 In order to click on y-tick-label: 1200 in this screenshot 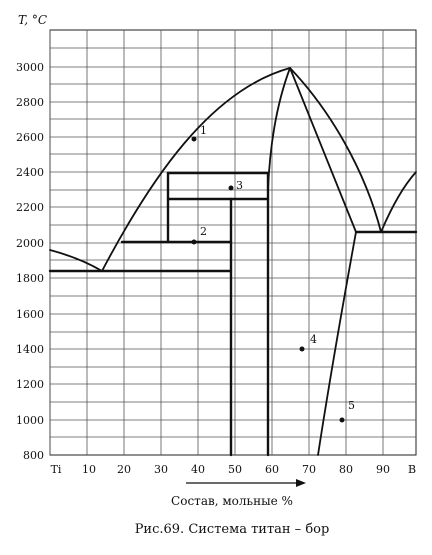, I will do `click(30, 384)`.